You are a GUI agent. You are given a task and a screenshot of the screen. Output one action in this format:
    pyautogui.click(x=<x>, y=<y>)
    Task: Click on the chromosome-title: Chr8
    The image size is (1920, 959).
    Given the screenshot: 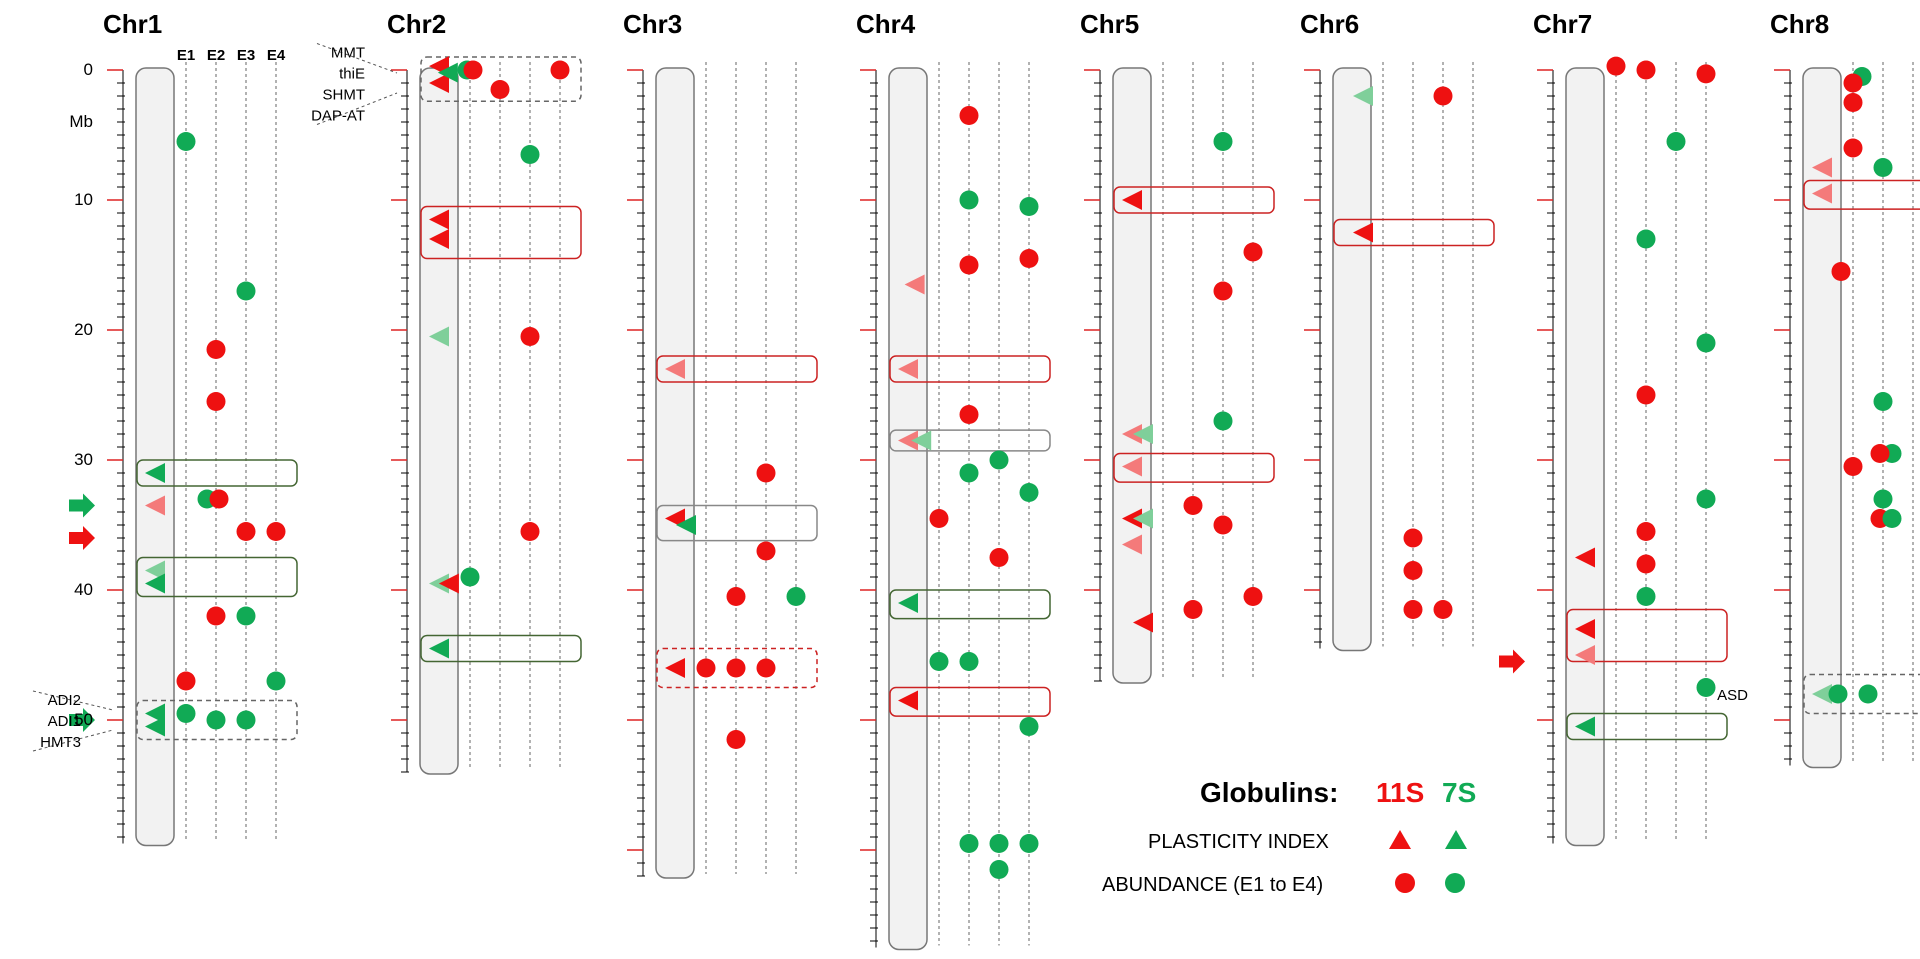 What is the action you would take?
    pyautogui.click(x=1799, y=24)
    